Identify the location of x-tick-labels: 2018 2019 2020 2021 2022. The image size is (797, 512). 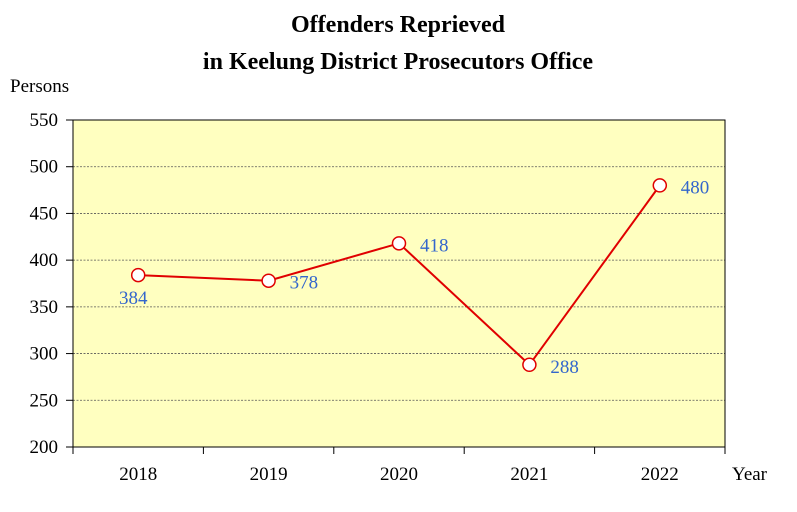
(399, 474).